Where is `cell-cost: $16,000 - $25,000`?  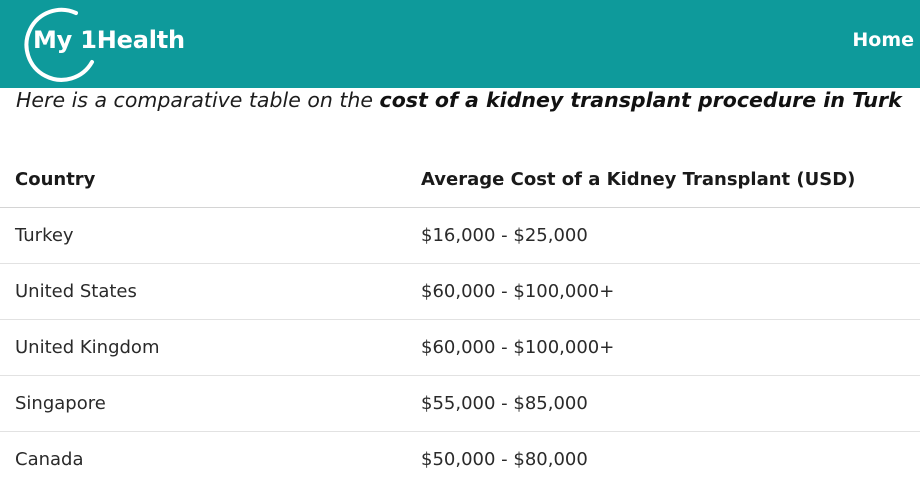
cell-cost: $16,000 - $25,000 is located at coordinates (670, 235).